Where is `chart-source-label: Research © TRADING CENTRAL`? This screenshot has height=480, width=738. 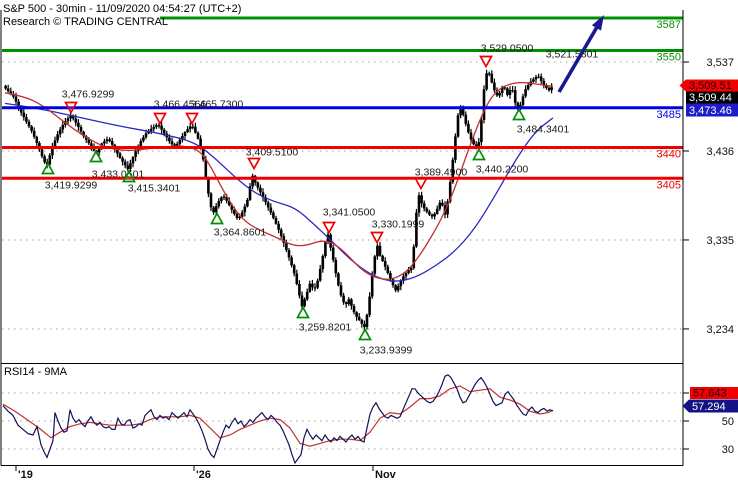
chart-source-label: Research © TRADING CENTRAL is located at coordinates (85, 22).